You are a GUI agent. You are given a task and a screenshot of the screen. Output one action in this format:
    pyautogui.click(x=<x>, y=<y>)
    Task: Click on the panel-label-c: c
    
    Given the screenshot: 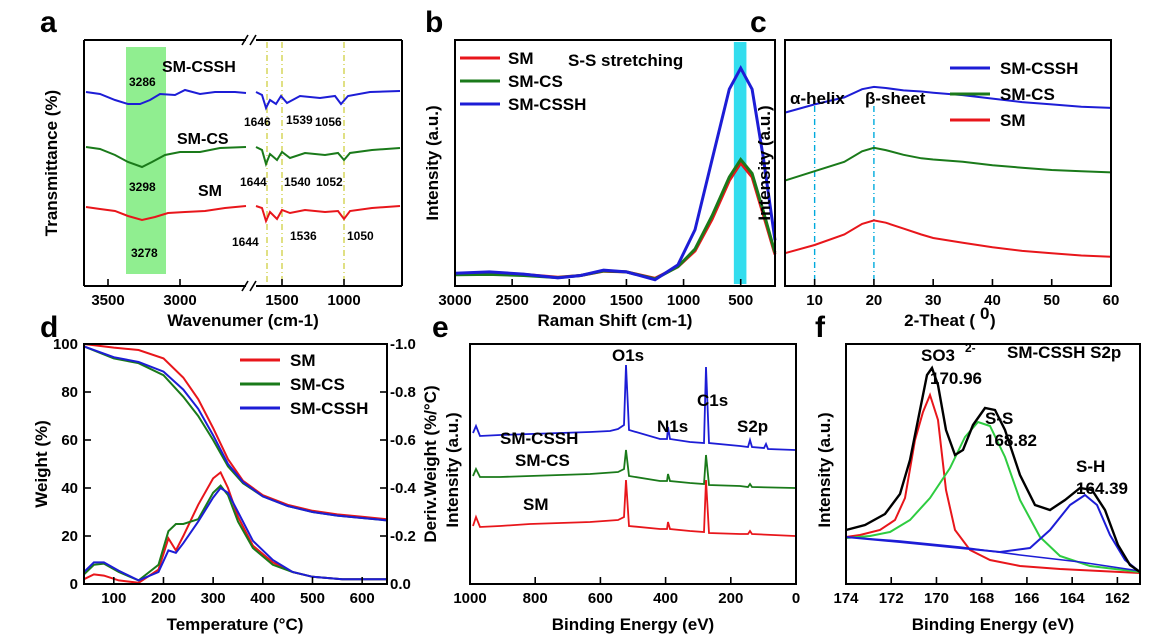 What is the action you would take?
    pyautogui.click(x=758, y=22)
    